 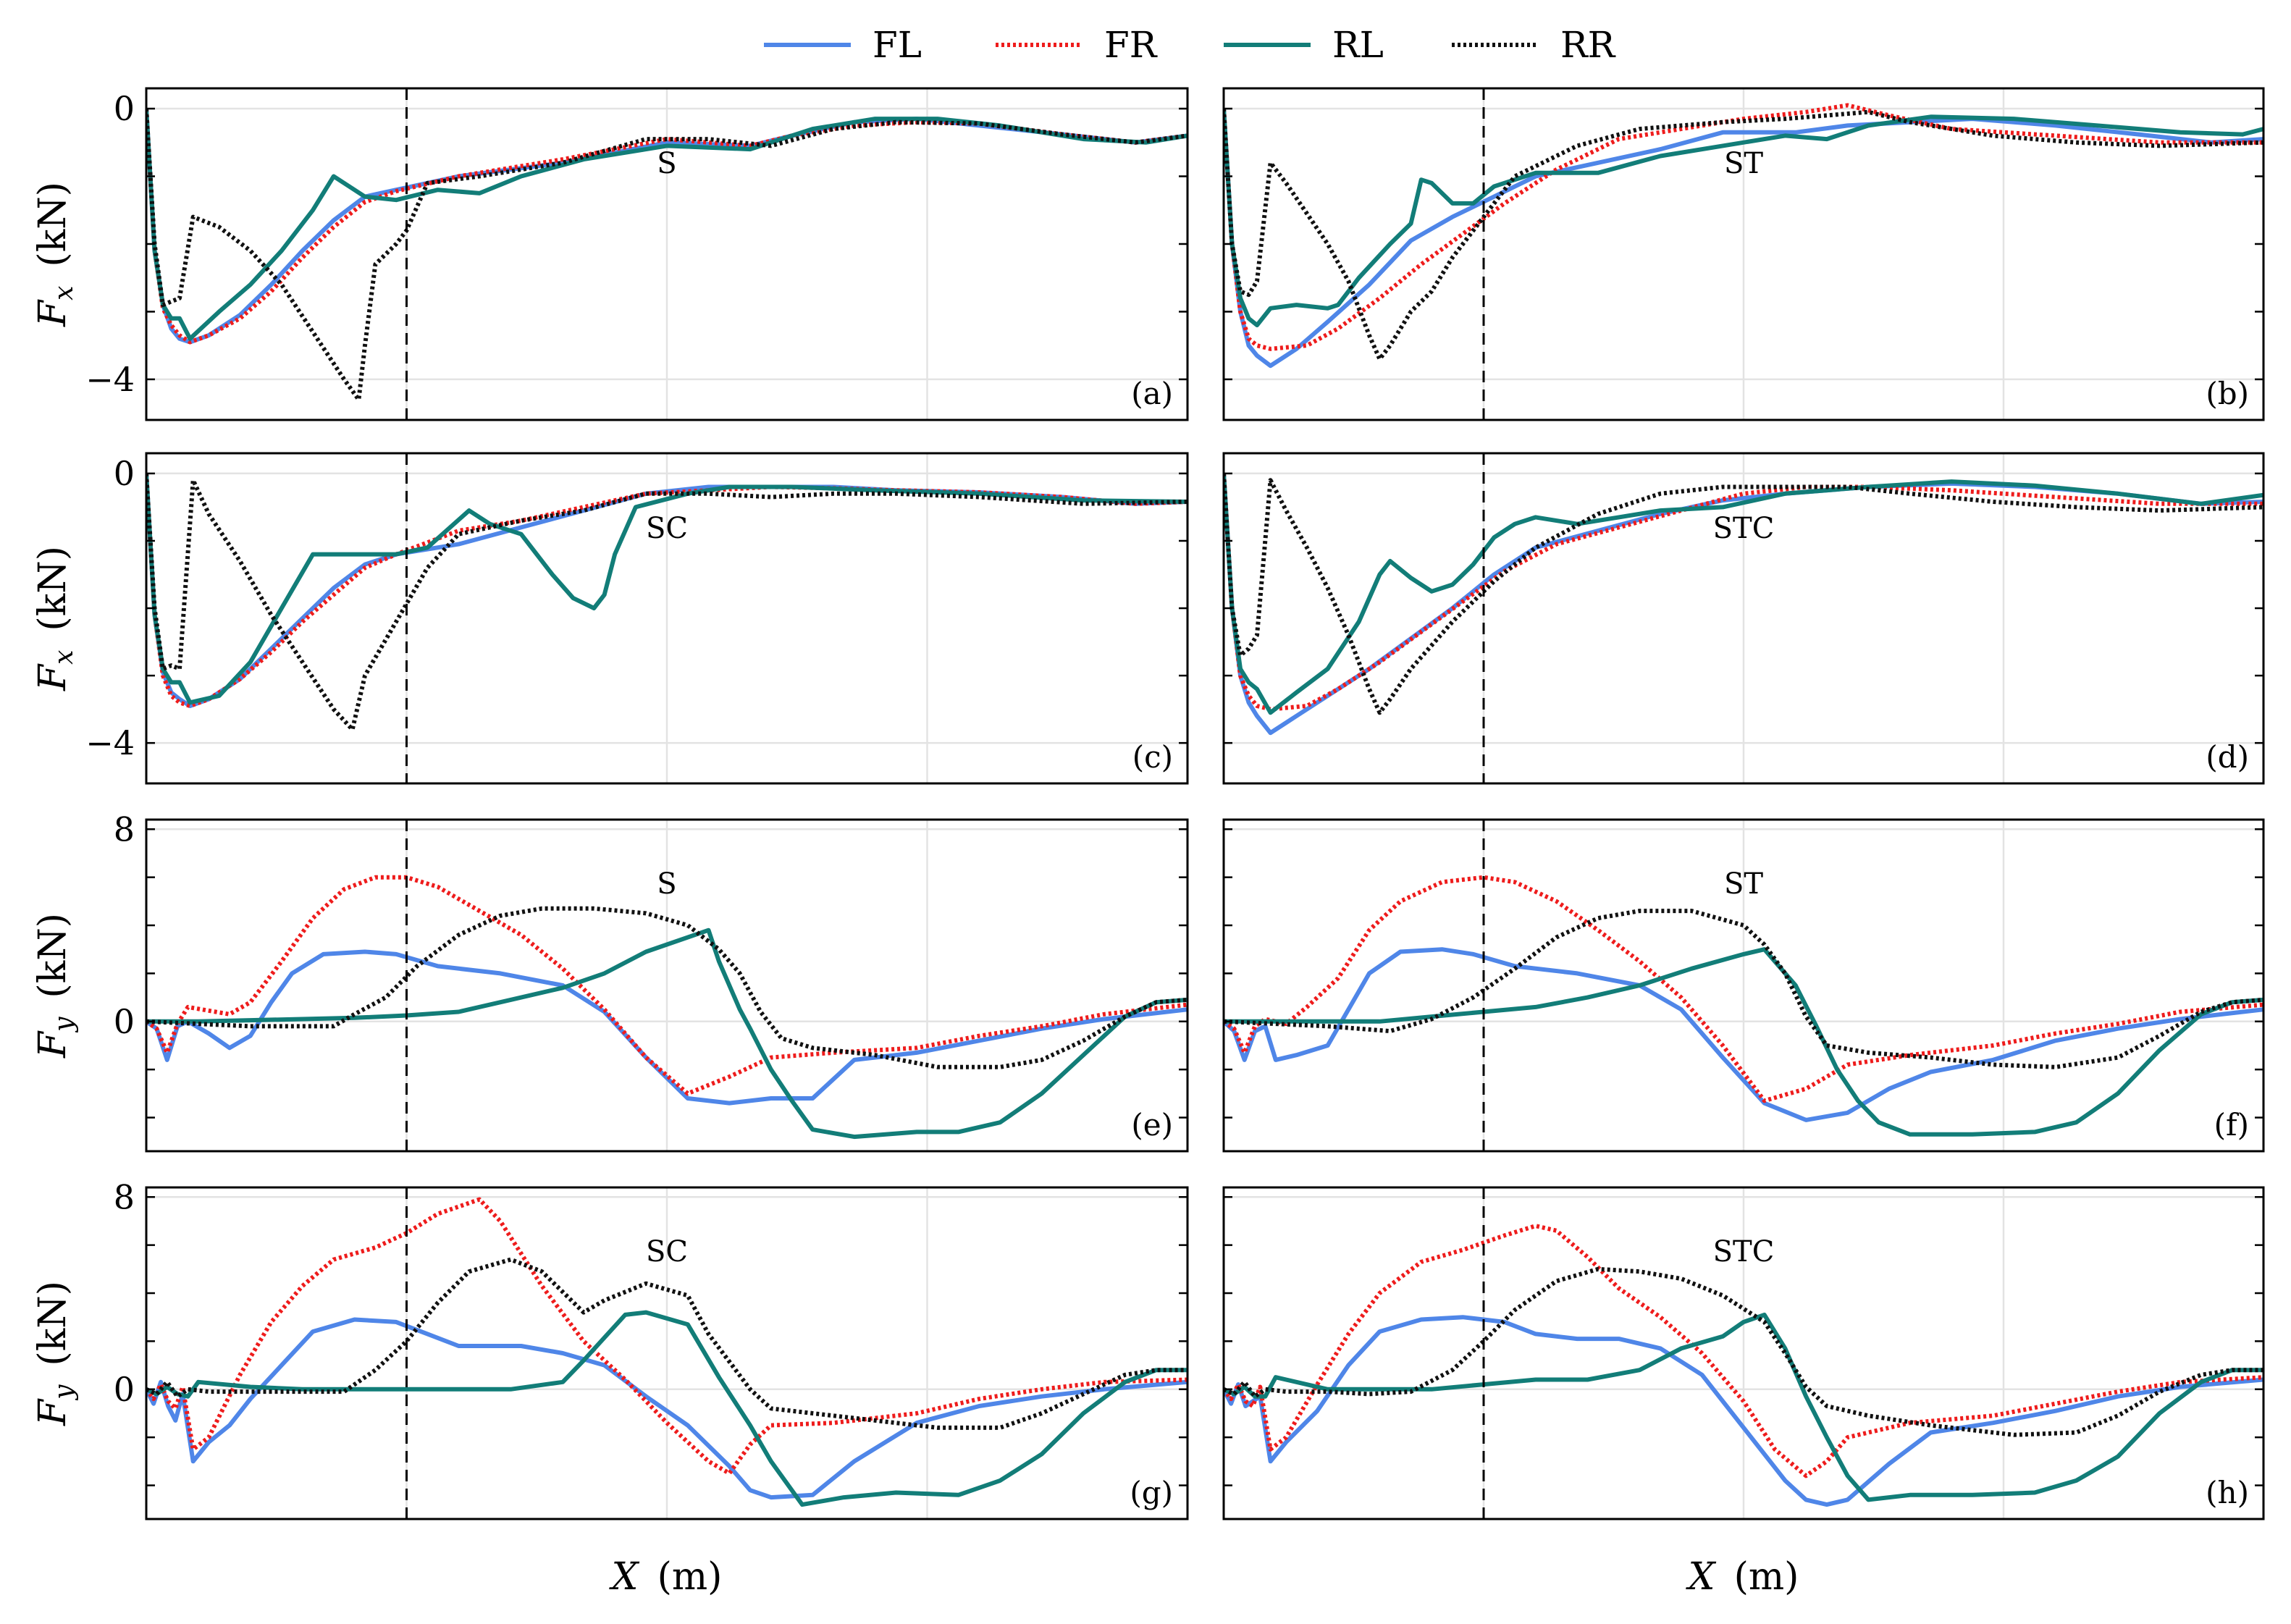 I want to click on series-line-rr-h, so click(x=1744, y=1351).